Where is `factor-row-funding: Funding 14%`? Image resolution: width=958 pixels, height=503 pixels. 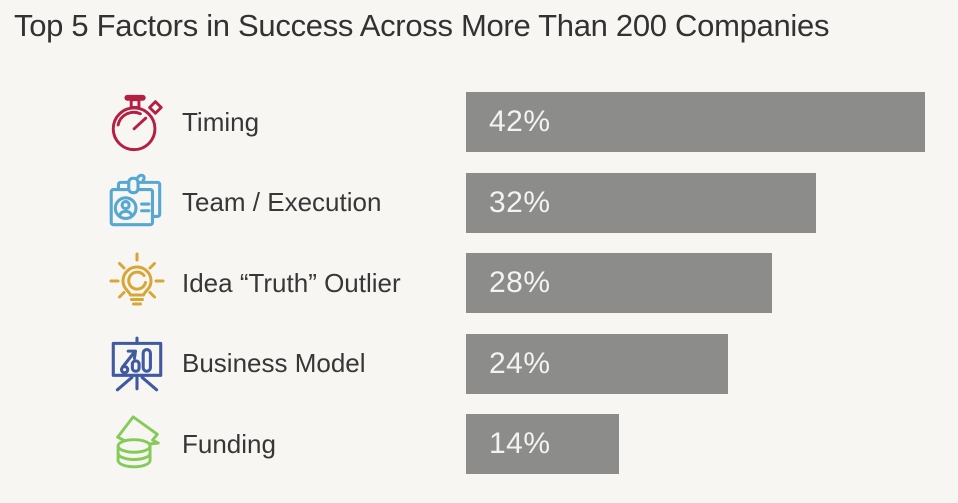
factor-row-funding: Funding 14% is located at coordinates (479, 444).